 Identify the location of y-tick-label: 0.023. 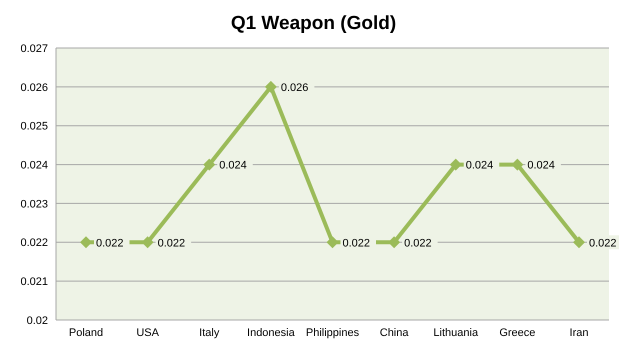
(34, 204).